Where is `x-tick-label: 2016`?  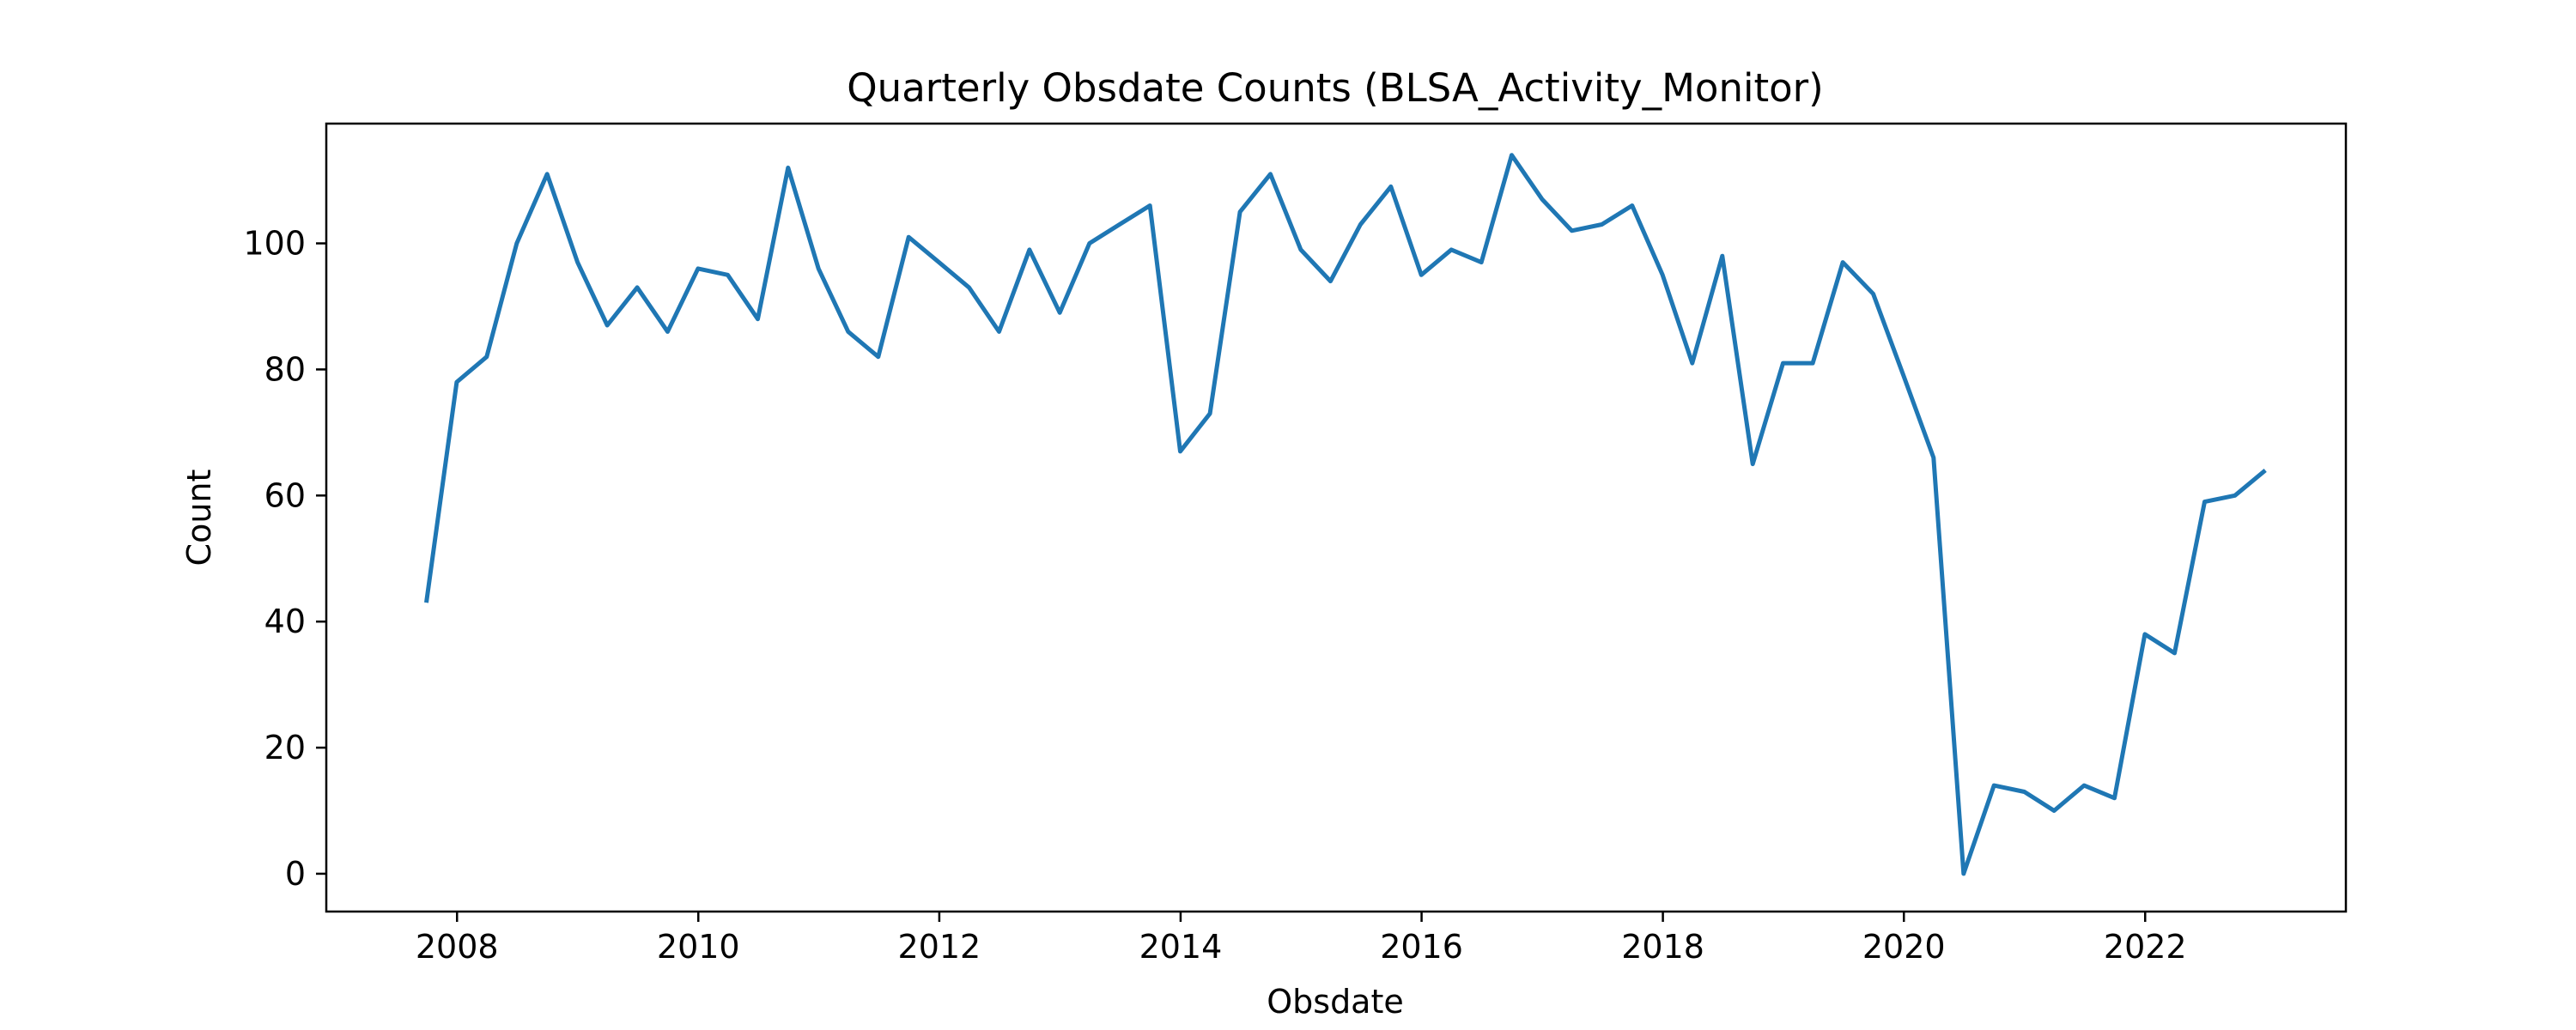
x-tick-label: 2016 is located at coordinates (1422, 947).